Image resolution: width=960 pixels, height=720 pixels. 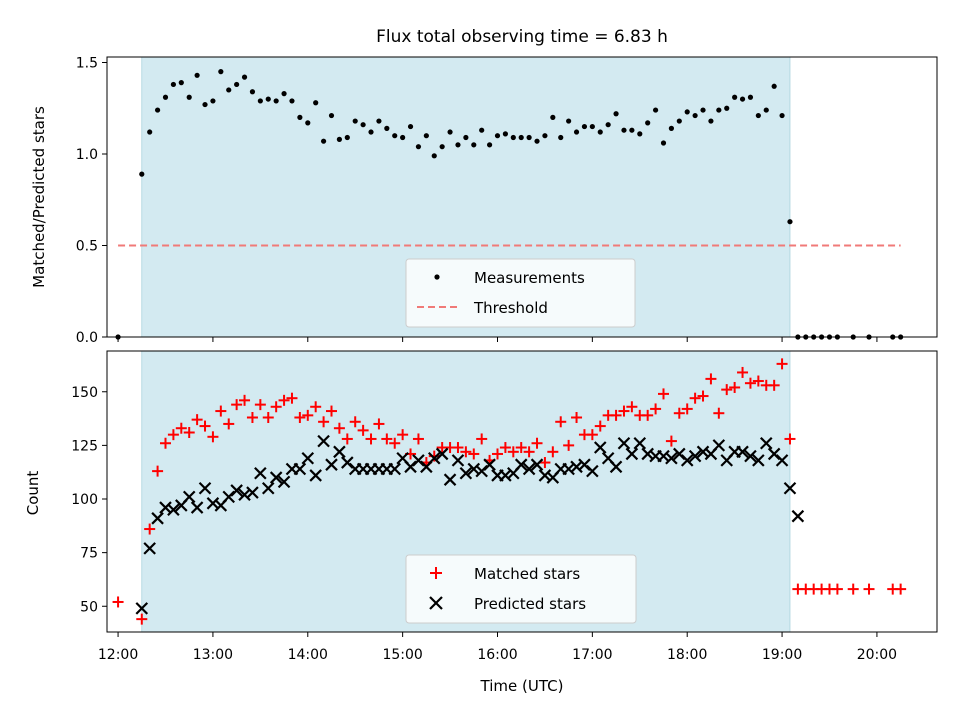 What do you see at coordinates (308, 655) in the screenshot?
I see `x-tick-label: 14:00` at bounding box center [308, 655].